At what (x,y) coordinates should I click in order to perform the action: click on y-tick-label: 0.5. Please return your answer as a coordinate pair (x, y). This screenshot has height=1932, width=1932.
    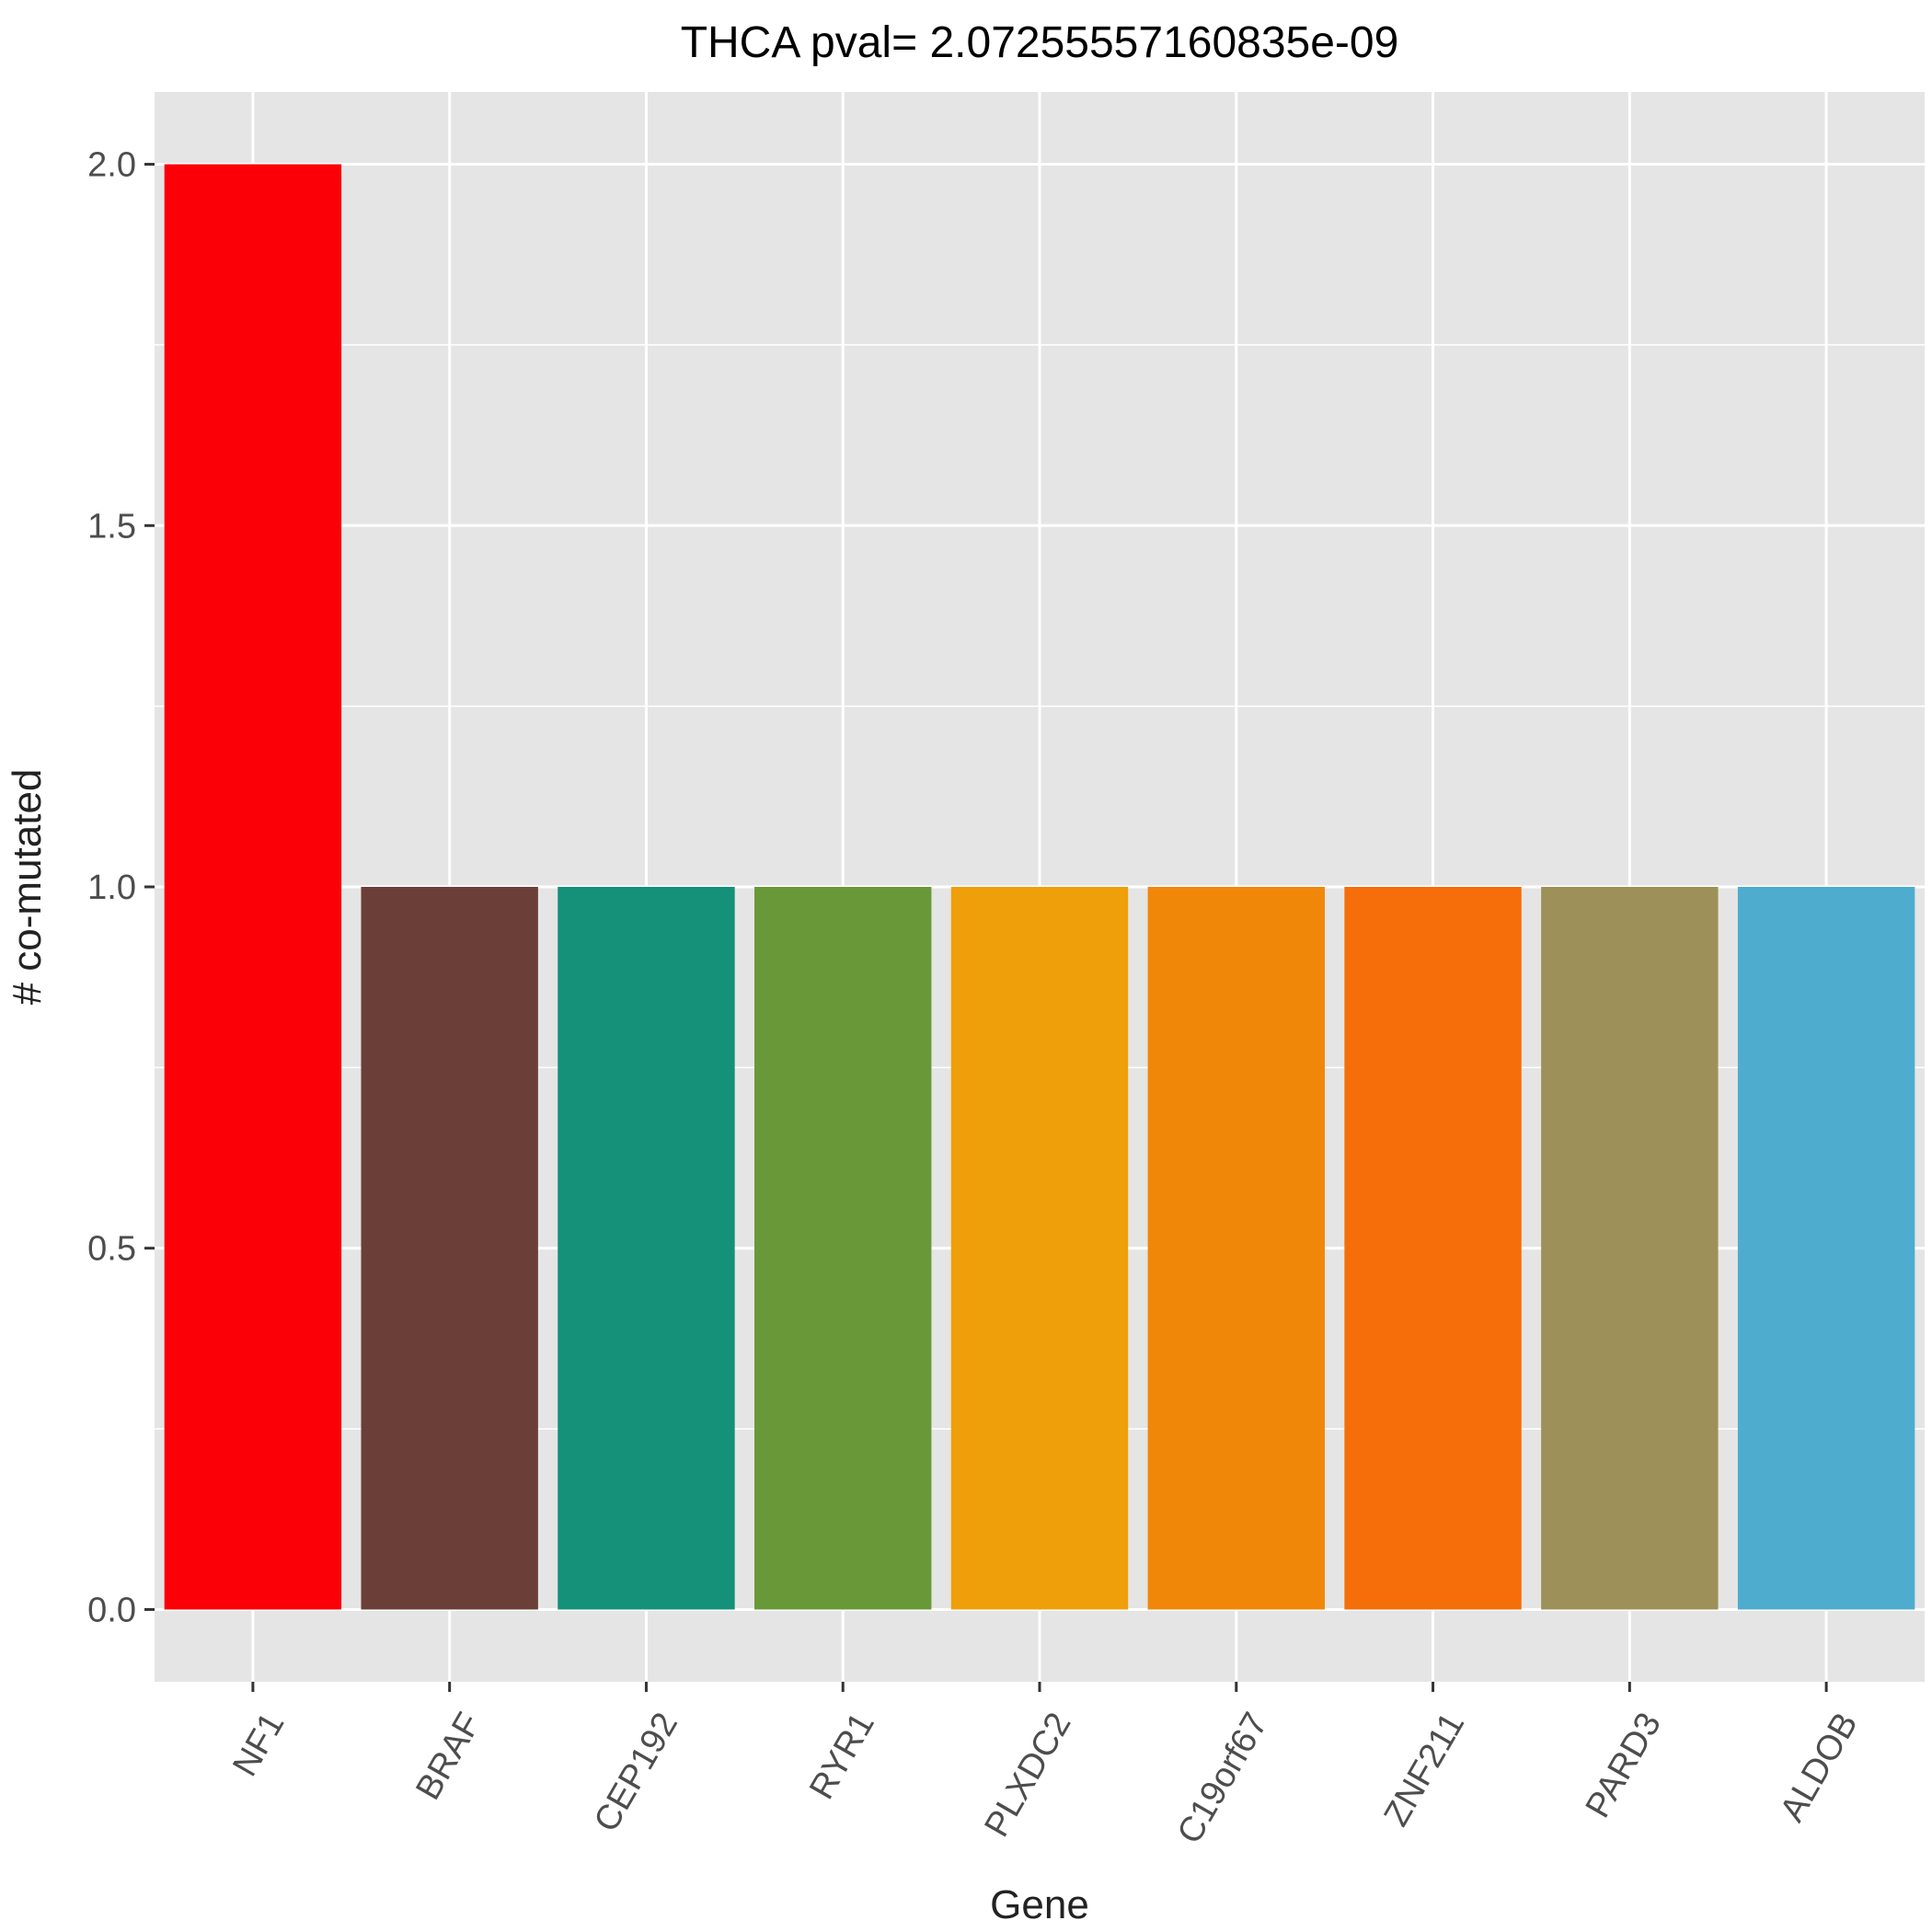
    Looking at the image, I should click on (111, 1249).